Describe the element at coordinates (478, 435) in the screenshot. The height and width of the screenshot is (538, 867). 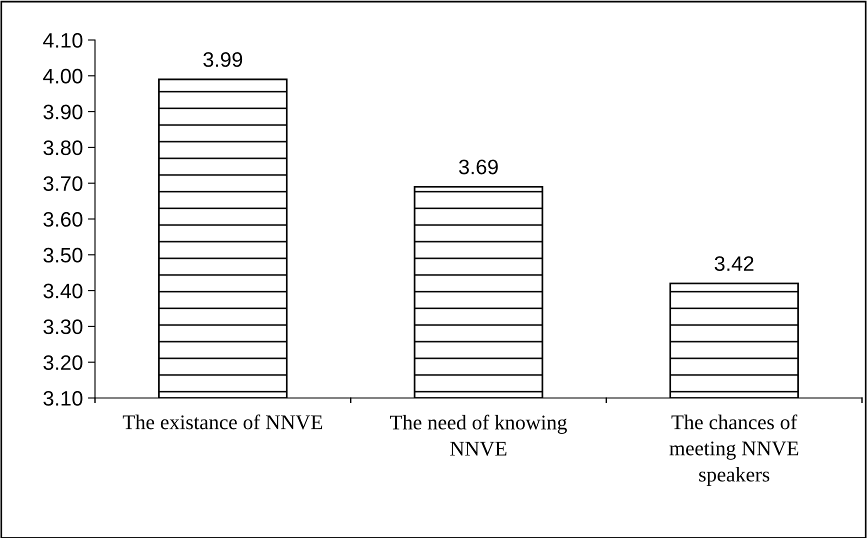
I see `x-tick-label: The need of knowing NNVE` at that location.